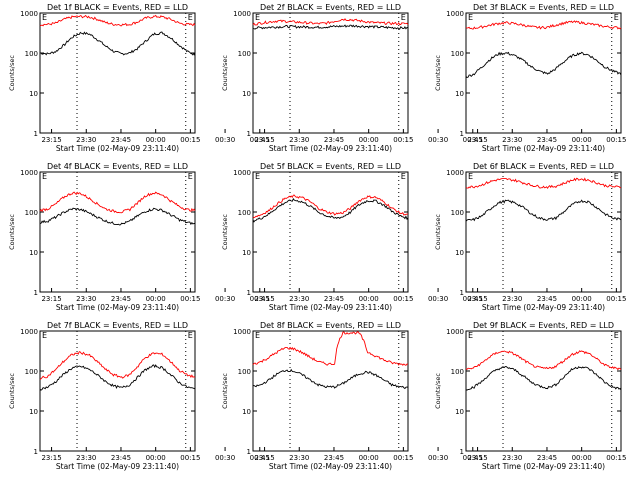 The height and width of the screenshot is (480, 640). Describe the element at coordinates (543, 325) in the screenshot. I see `panel-title: Det 9f BLACK = Events, RED = LLD` at that location.